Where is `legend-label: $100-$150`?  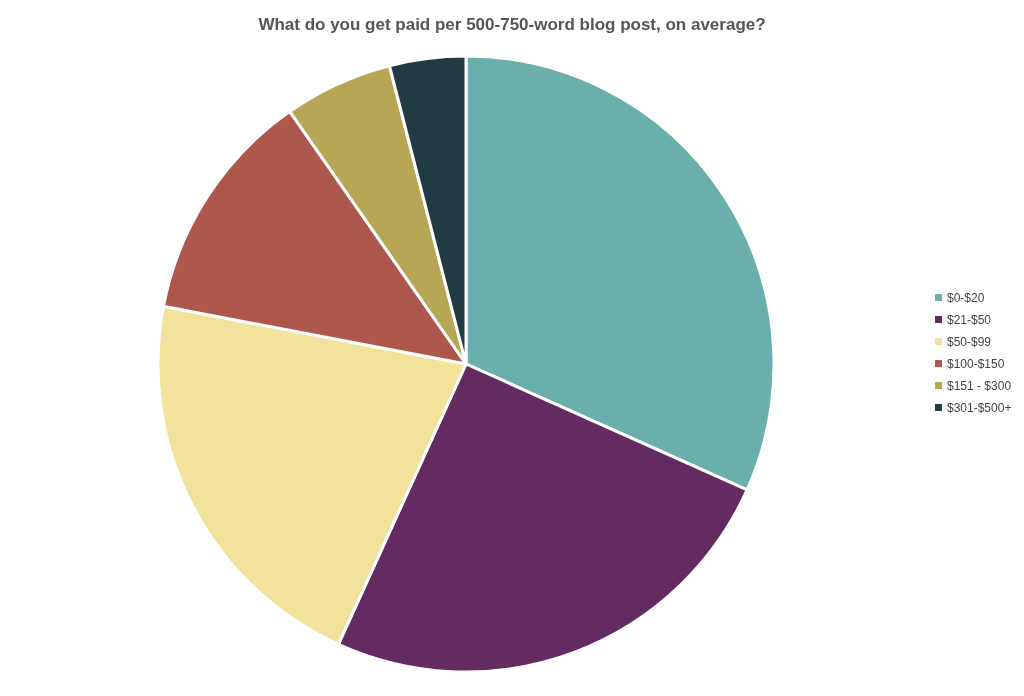 legend-label: $100-$150 is located at coordinates (976, 364).